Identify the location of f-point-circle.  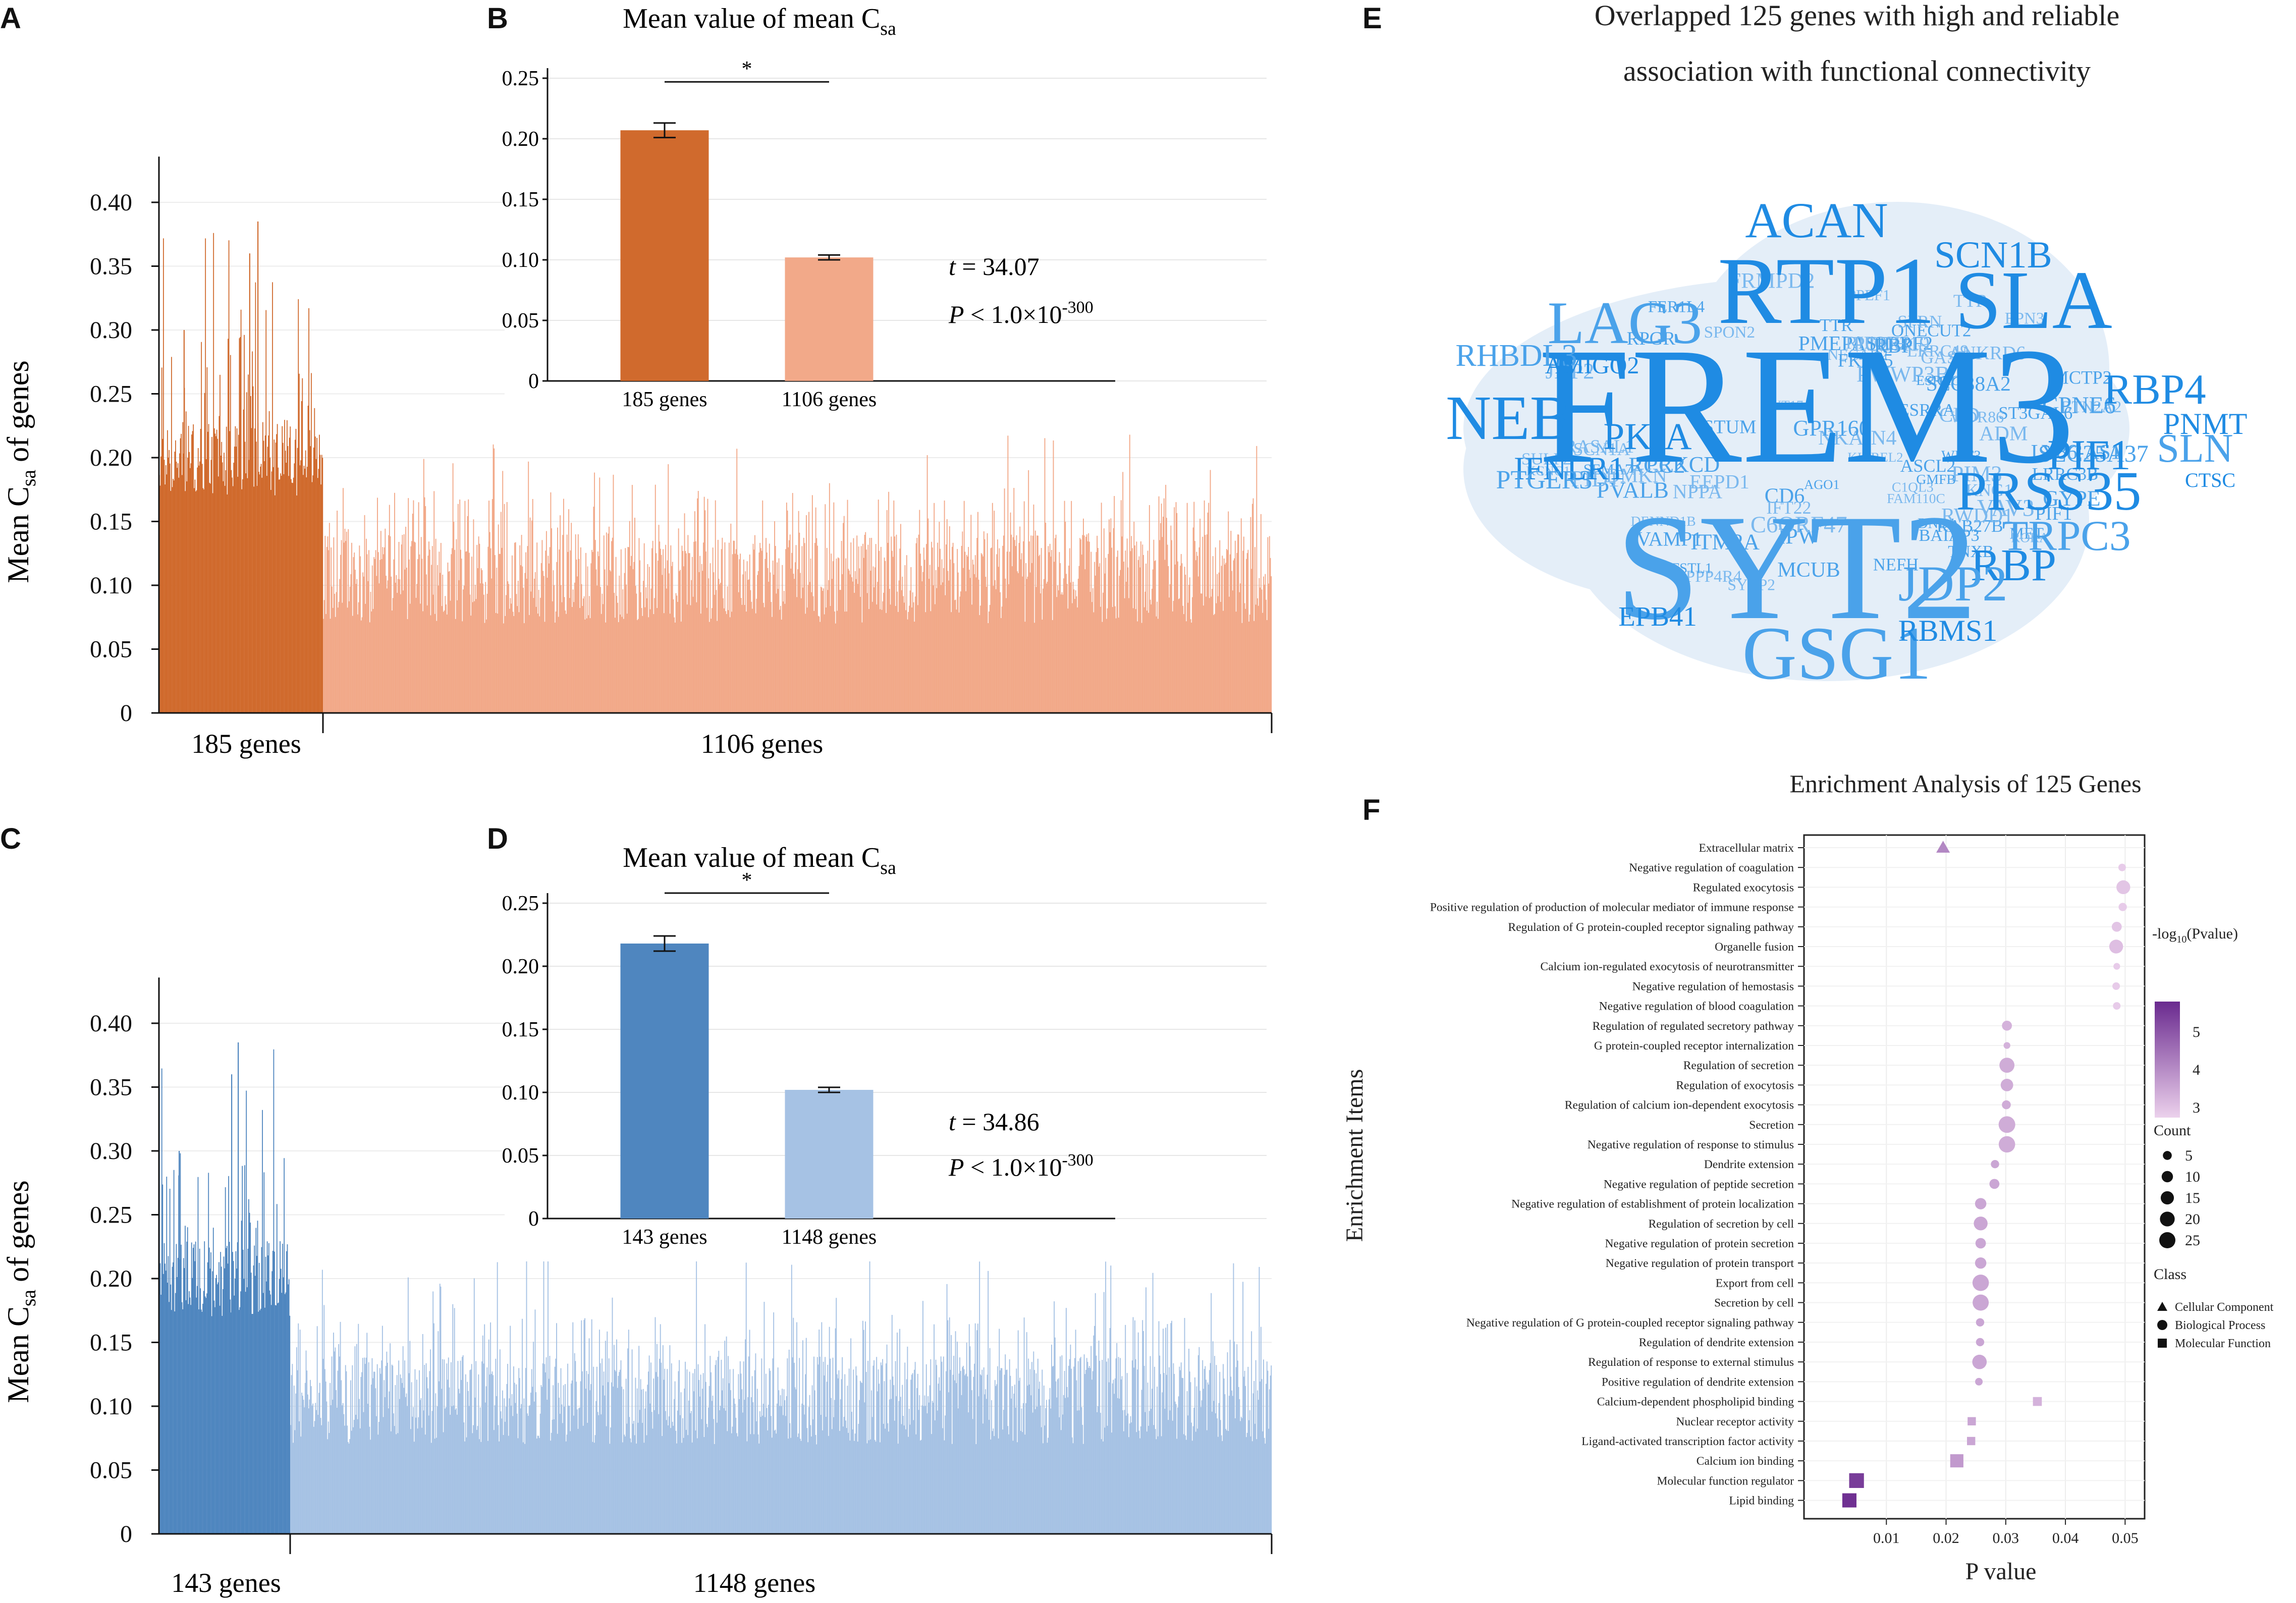
(2116, 986).